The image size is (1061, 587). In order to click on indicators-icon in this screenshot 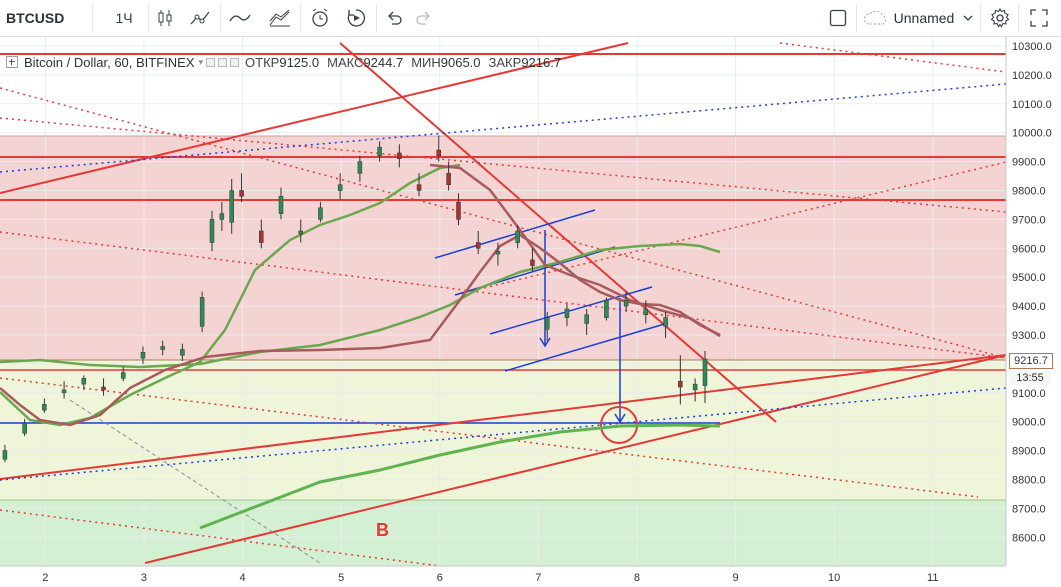, I will do `click(200, 18)`.